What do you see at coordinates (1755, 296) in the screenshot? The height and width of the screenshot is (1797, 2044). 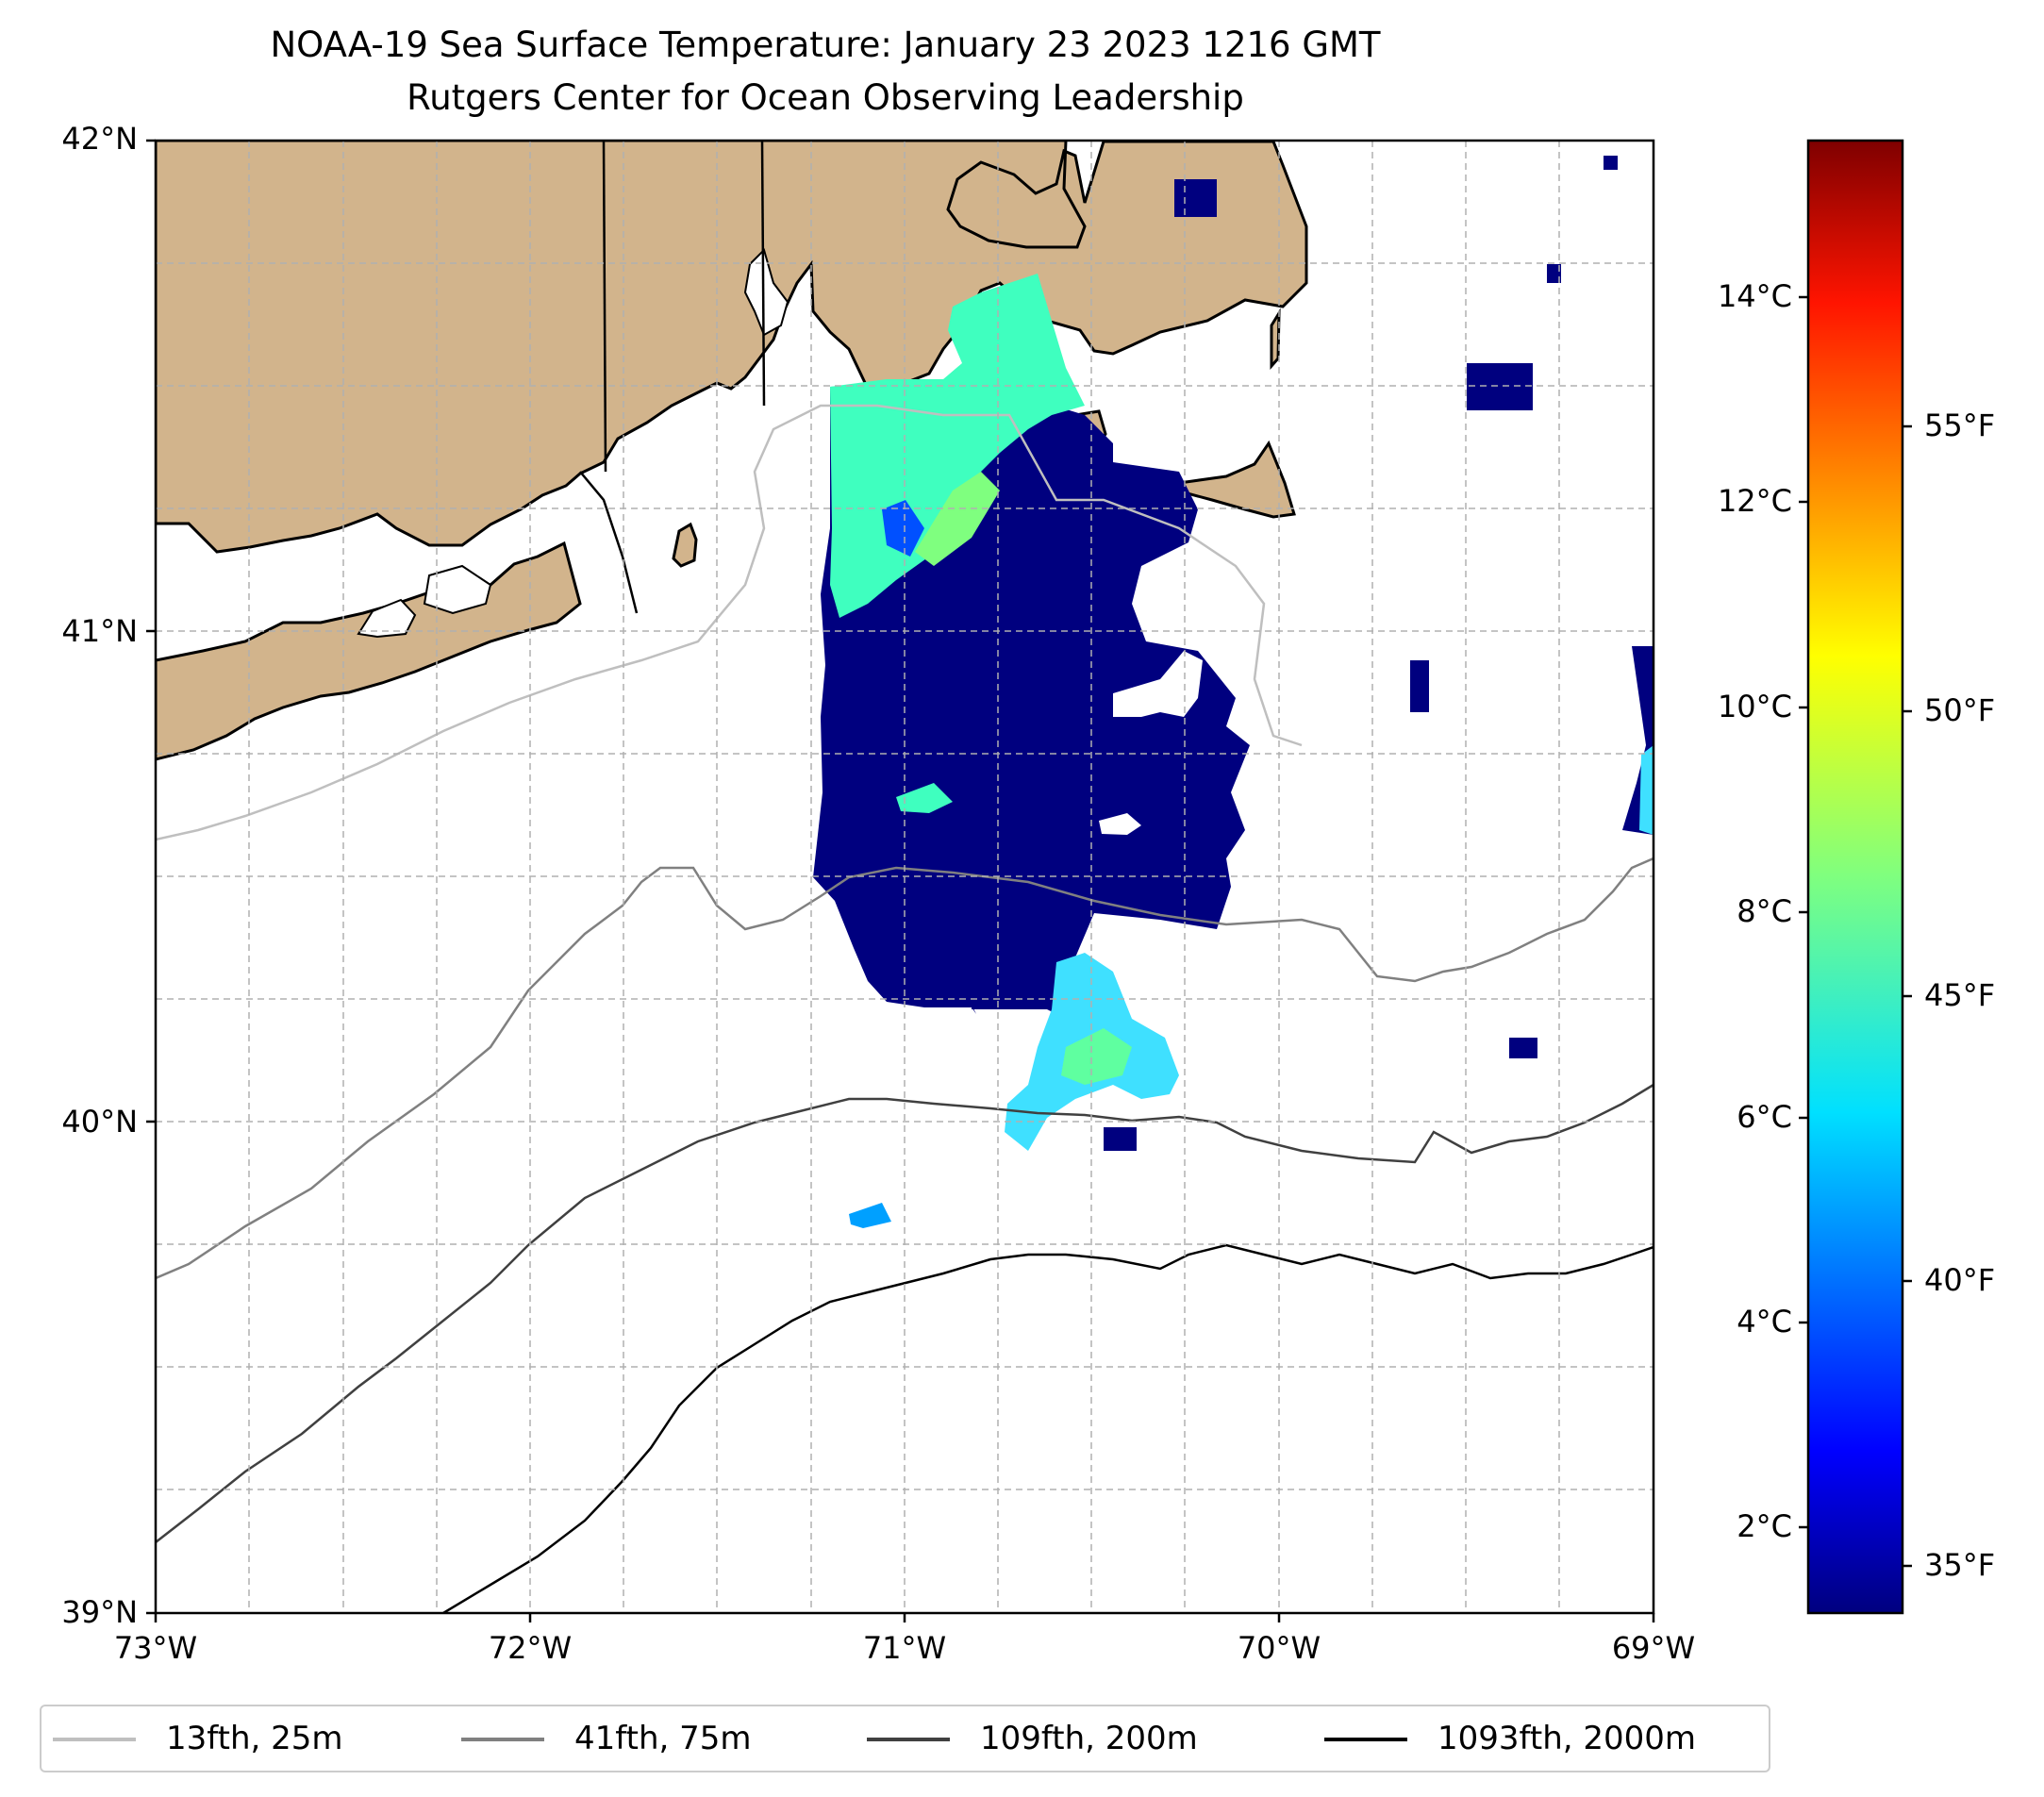 I see `colorbar-celsius-label: 14°C` at bounding box center [1755, 296].